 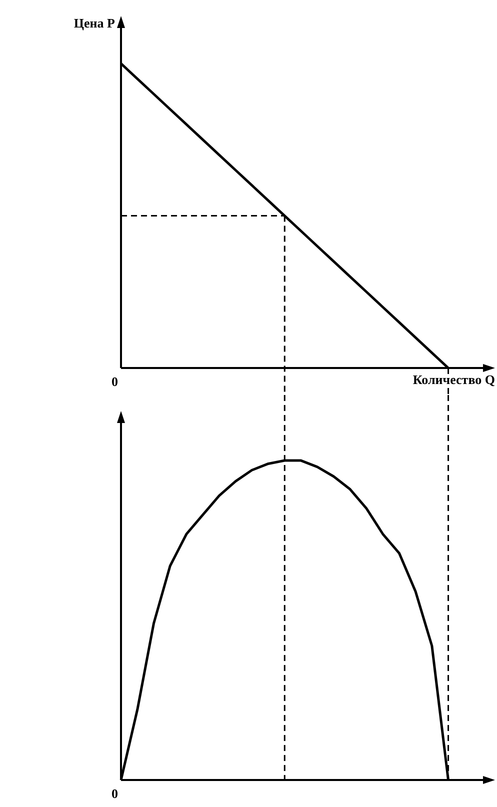 I want to click on y-axis-title: Цена P, so click(x=95, y=22).